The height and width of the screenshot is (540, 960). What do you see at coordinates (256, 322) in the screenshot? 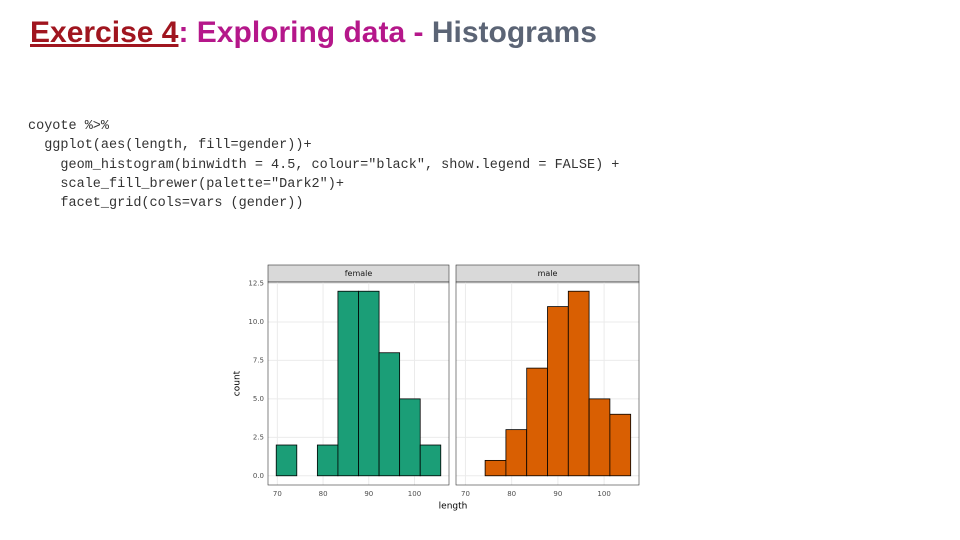
I see `y-tick-label: 10.0` at bounding box center [256, 322].